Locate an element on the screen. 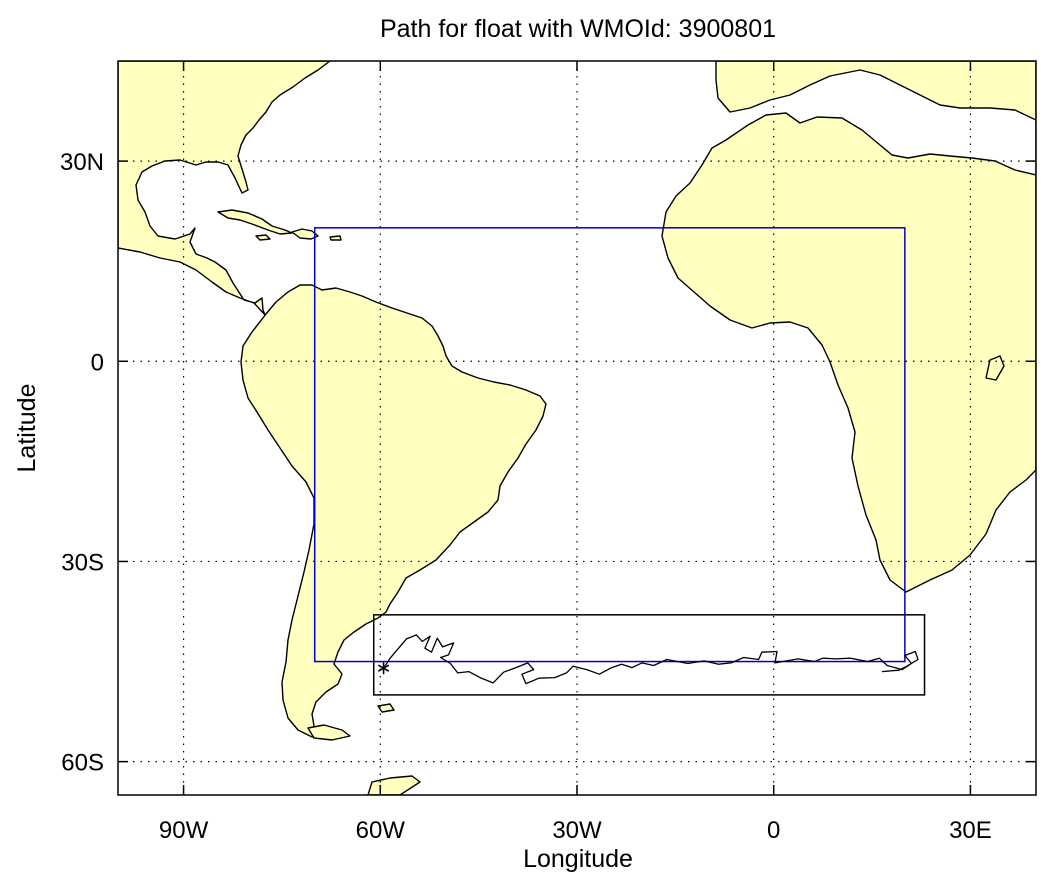 The width and height of the screenshot is (1054, 881). land-puerto-rico is located at coordinates (335, 238).